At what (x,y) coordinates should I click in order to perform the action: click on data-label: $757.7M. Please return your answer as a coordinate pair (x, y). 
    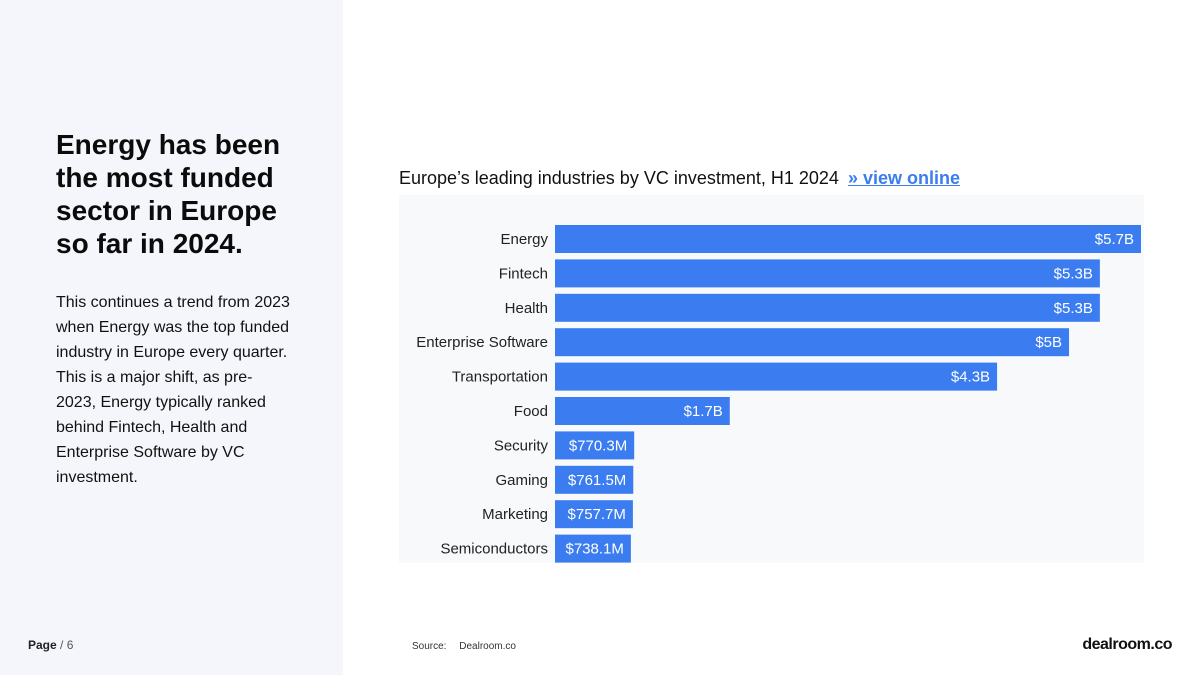
    Looking at the image, I should click on (597, 514).